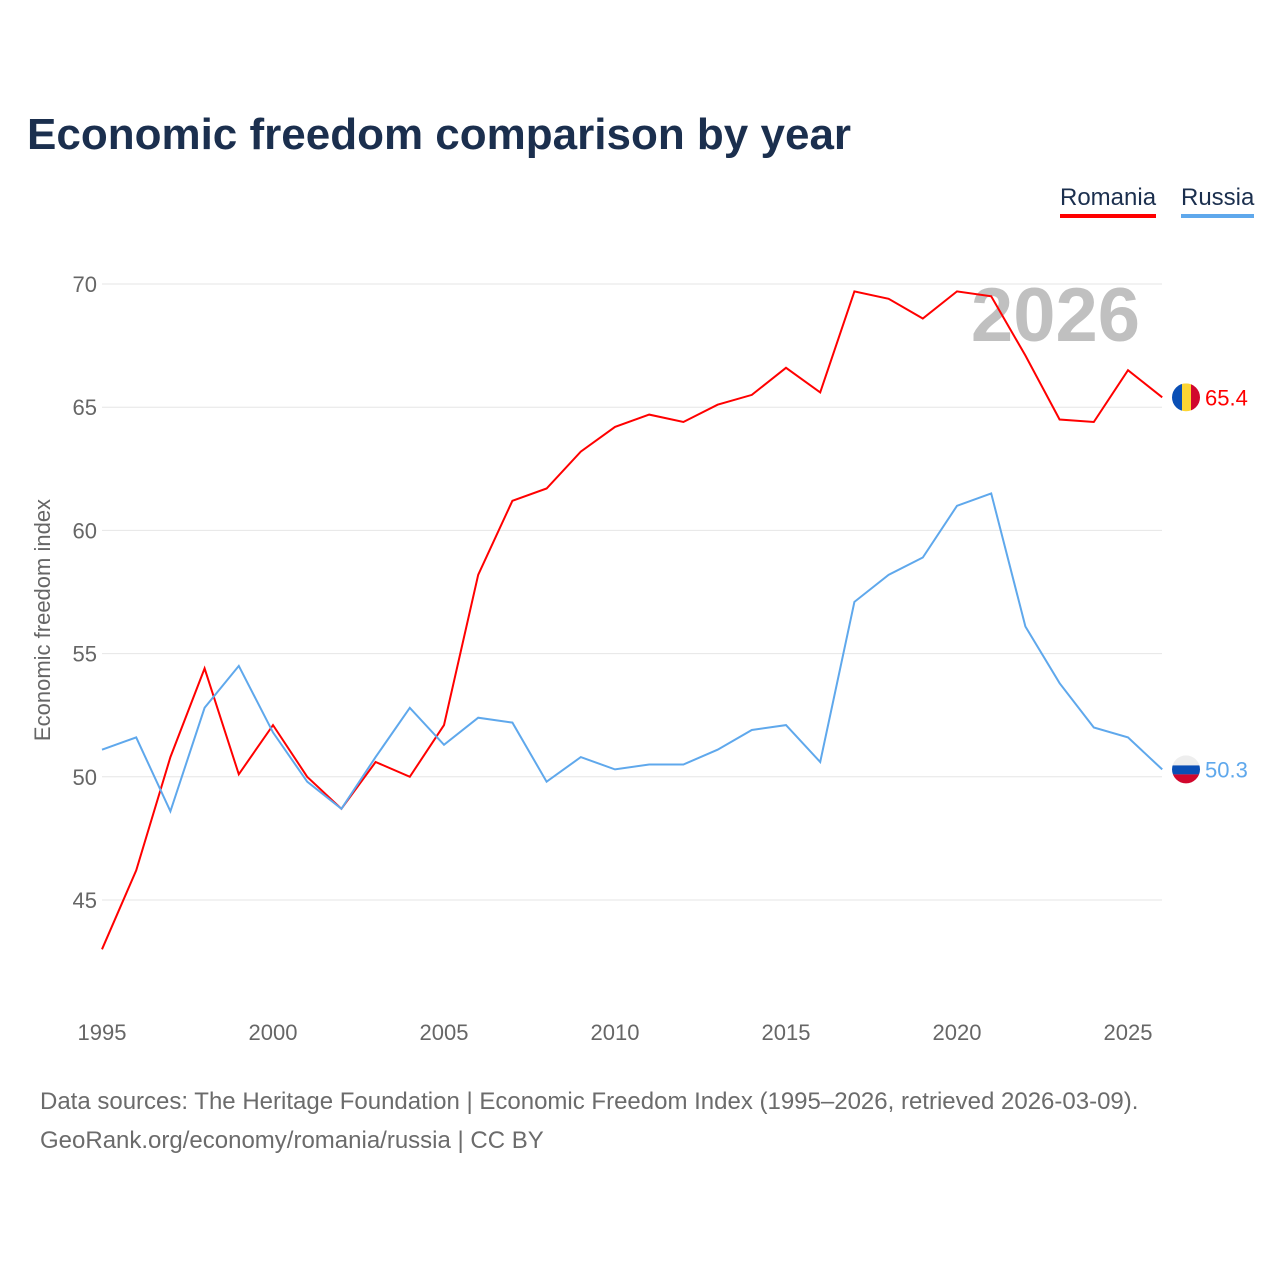  Describe the element at coordinates (85, 284) in the screenshot. I see `y-tick-label: 70` at that location.